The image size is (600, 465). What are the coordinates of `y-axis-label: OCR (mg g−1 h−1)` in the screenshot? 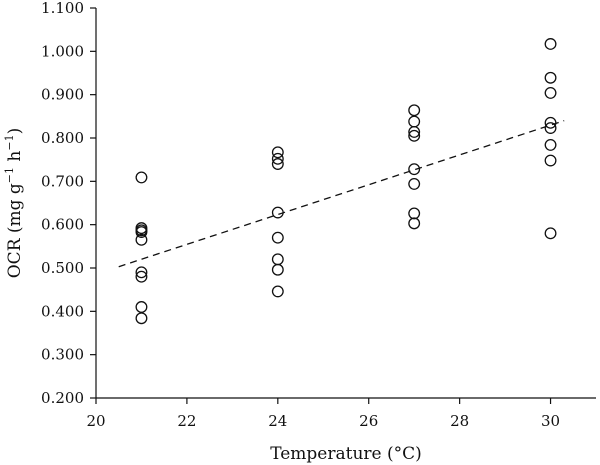 It's located at (14, 203).